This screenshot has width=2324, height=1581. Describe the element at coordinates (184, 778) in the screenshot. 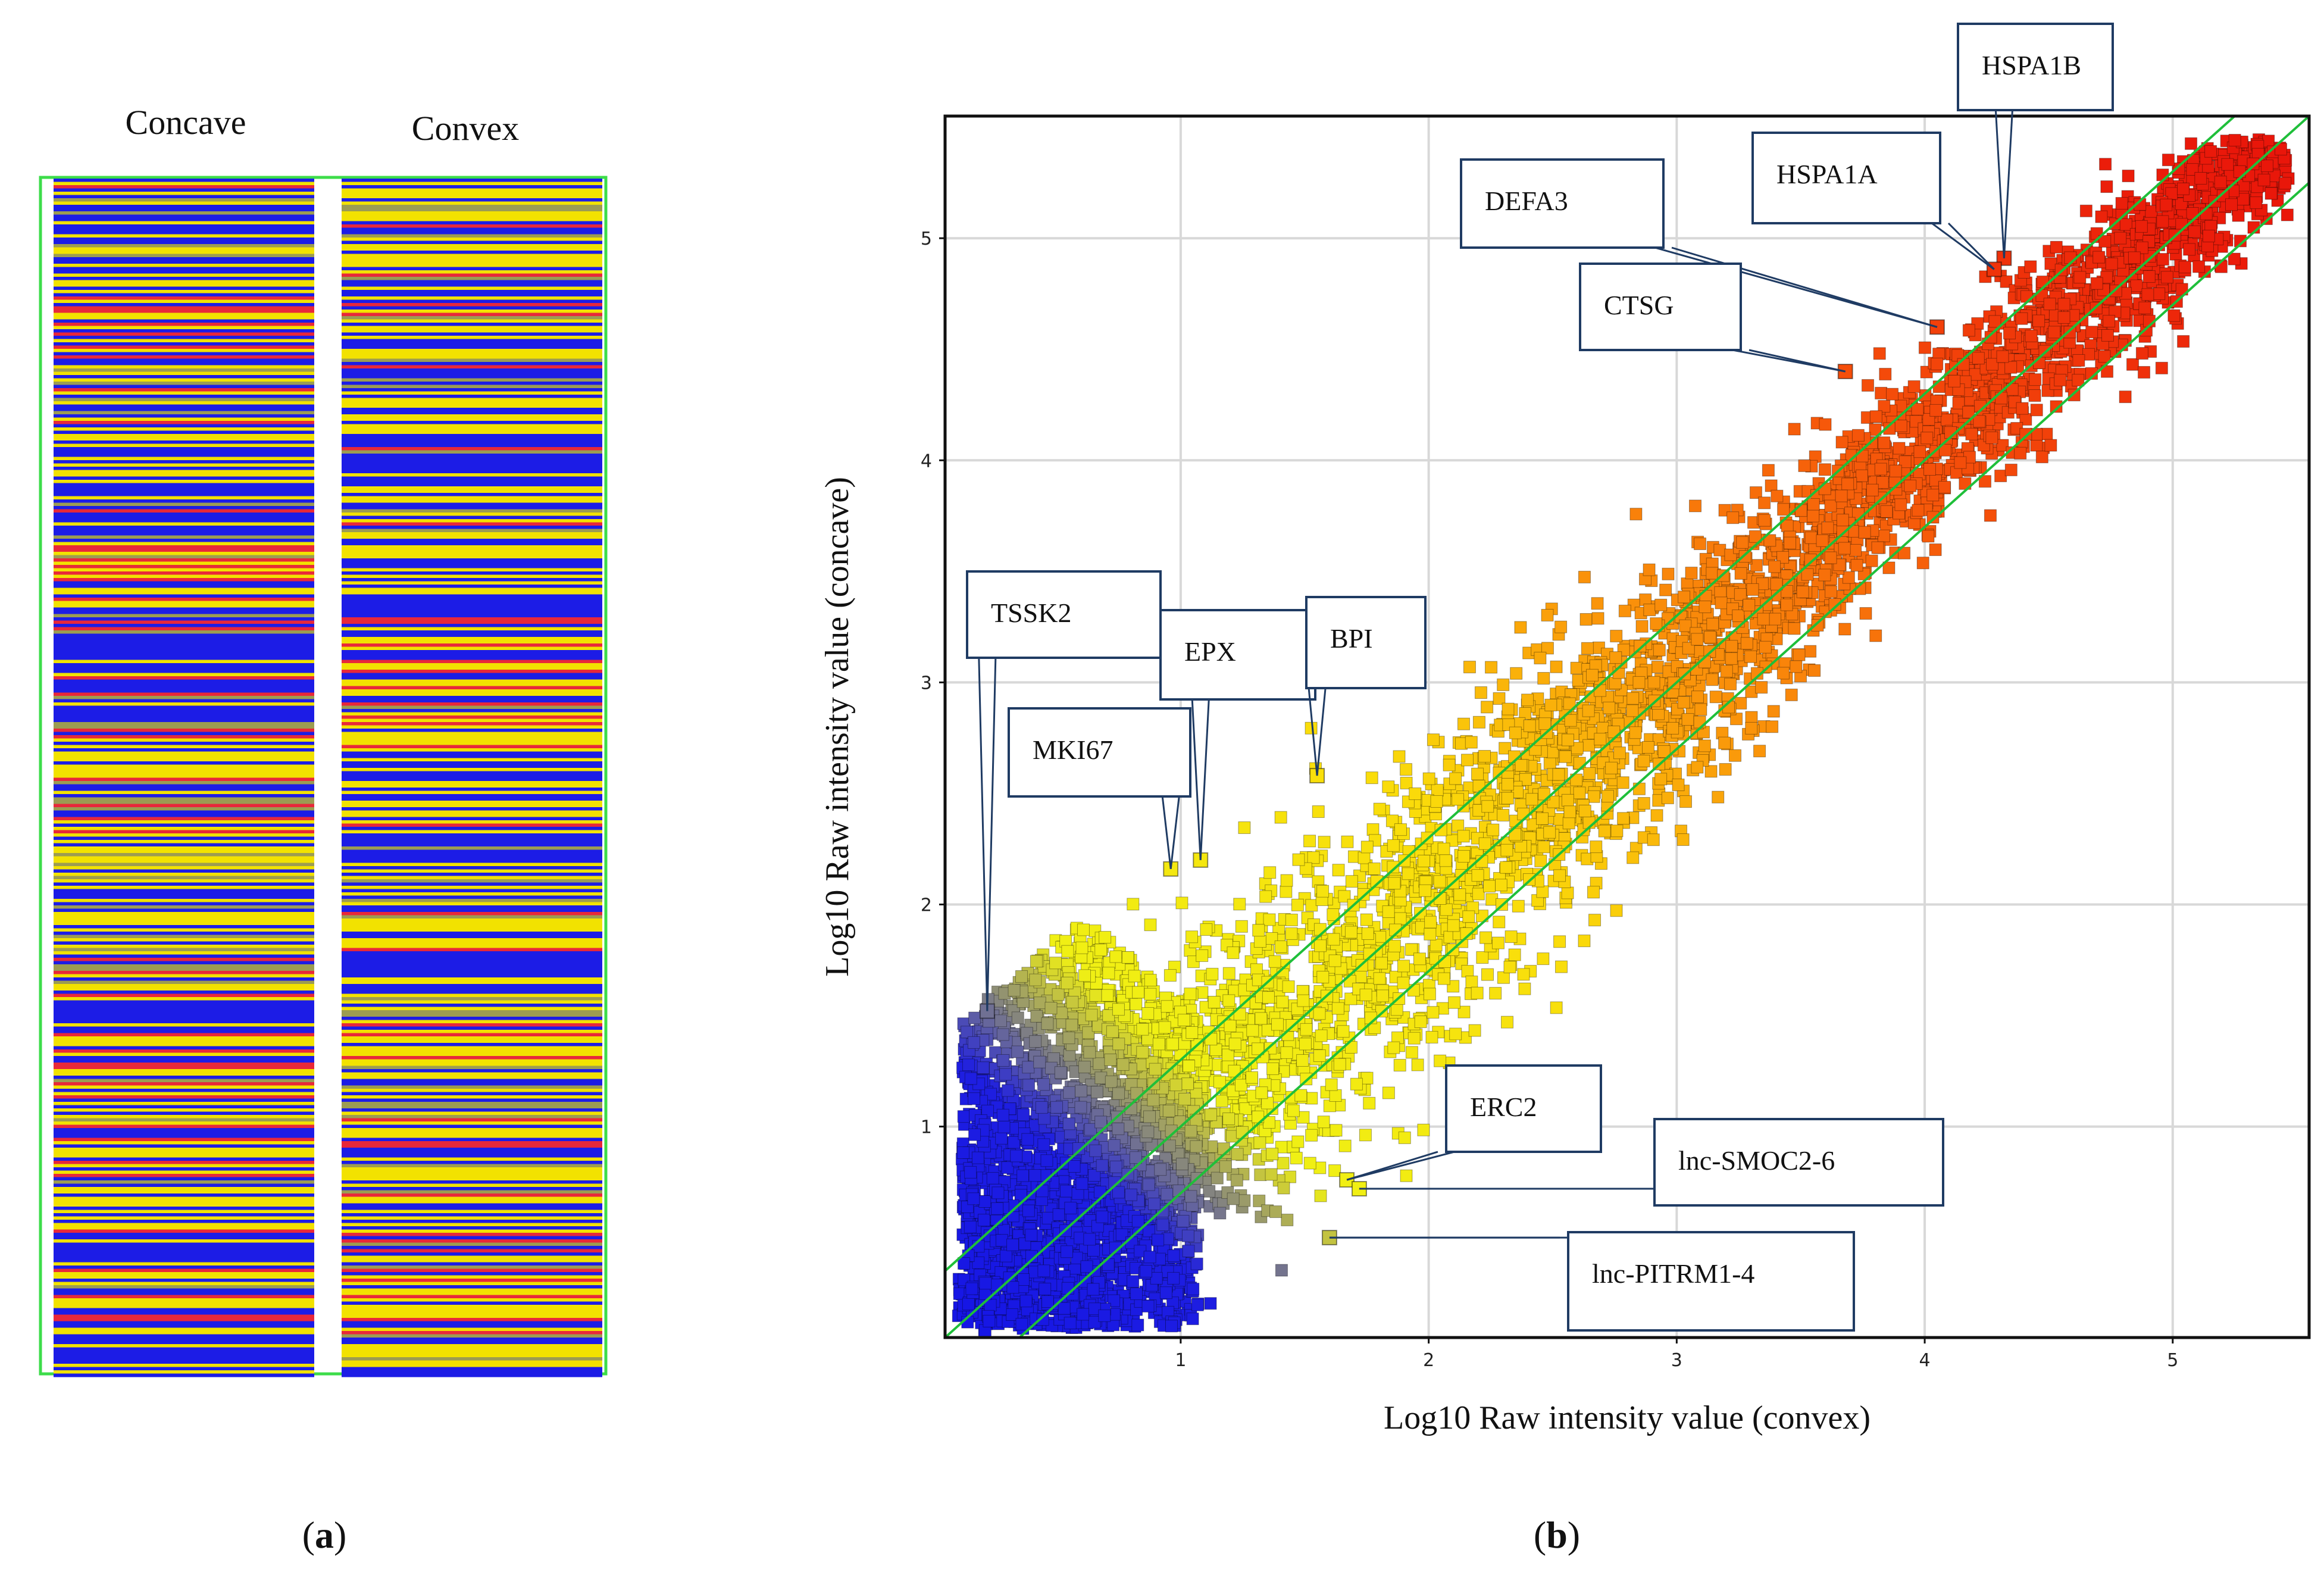

I see `heatmap-concave-column` at that location.